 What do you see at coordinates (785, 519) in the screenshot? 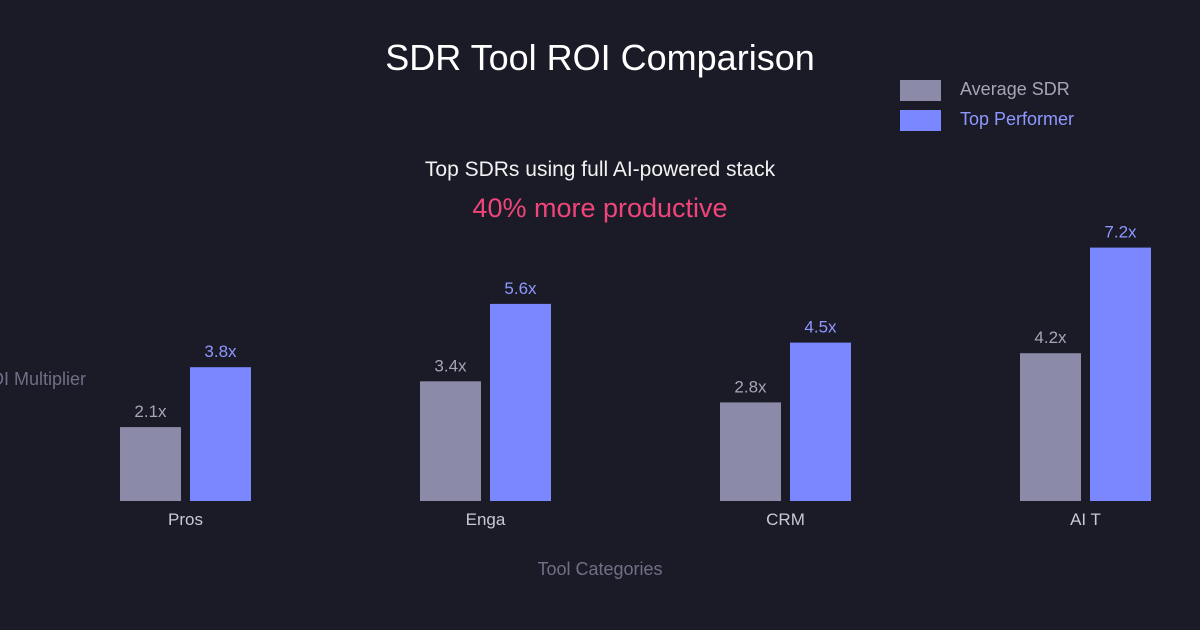
I see `x-tick-label-crm: CRM` at bounding box center [785, 519].